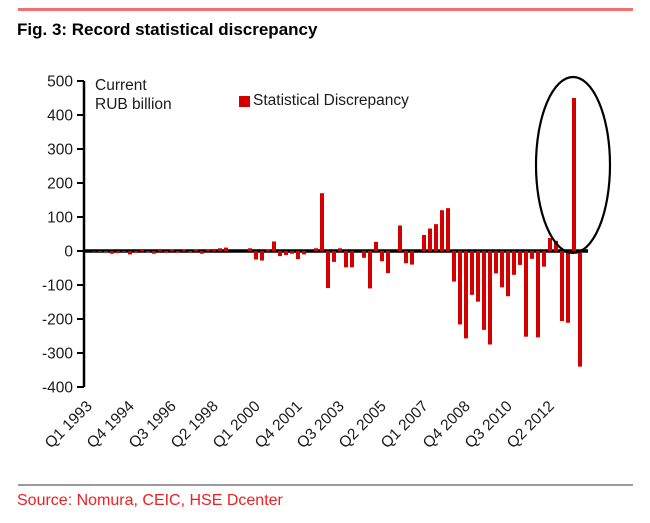  Describe the element at coordinates (57, 320) in the screenshot. I see `y-axis-tick-label: -200` at that location.